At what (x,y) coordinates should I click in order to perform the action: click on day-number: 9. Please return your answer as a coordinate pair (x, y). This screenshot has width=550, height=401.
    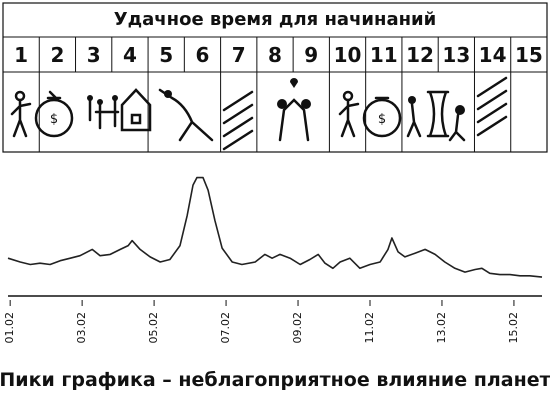
    Looking at the image, I should click on (311, 55).